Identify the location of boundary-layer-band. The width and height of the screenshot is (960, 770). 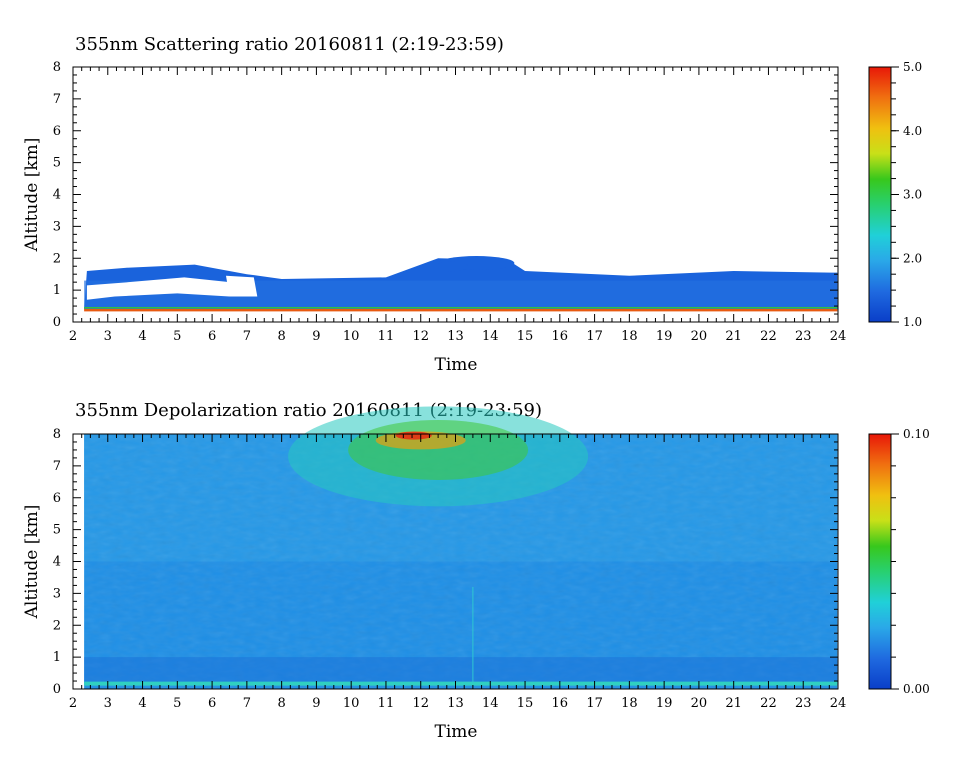
(461, 670).